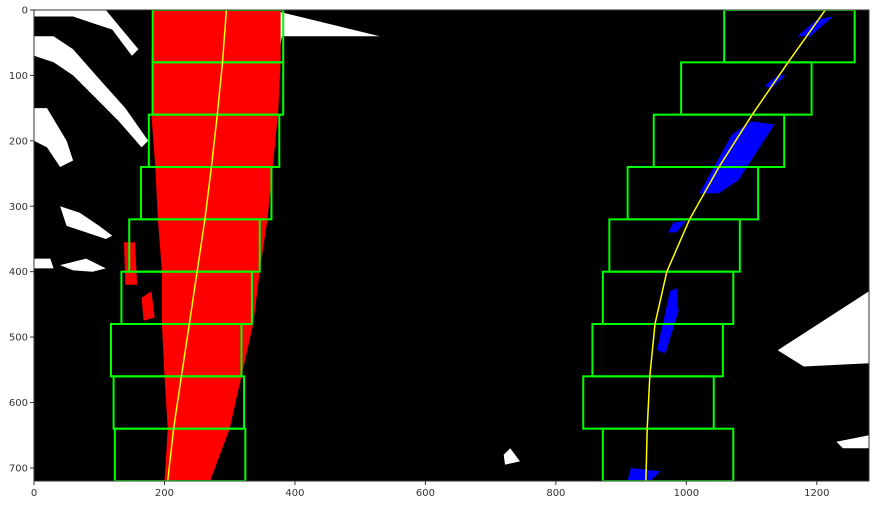  I want to click on y-tick-label: 400, so click(18, 272).